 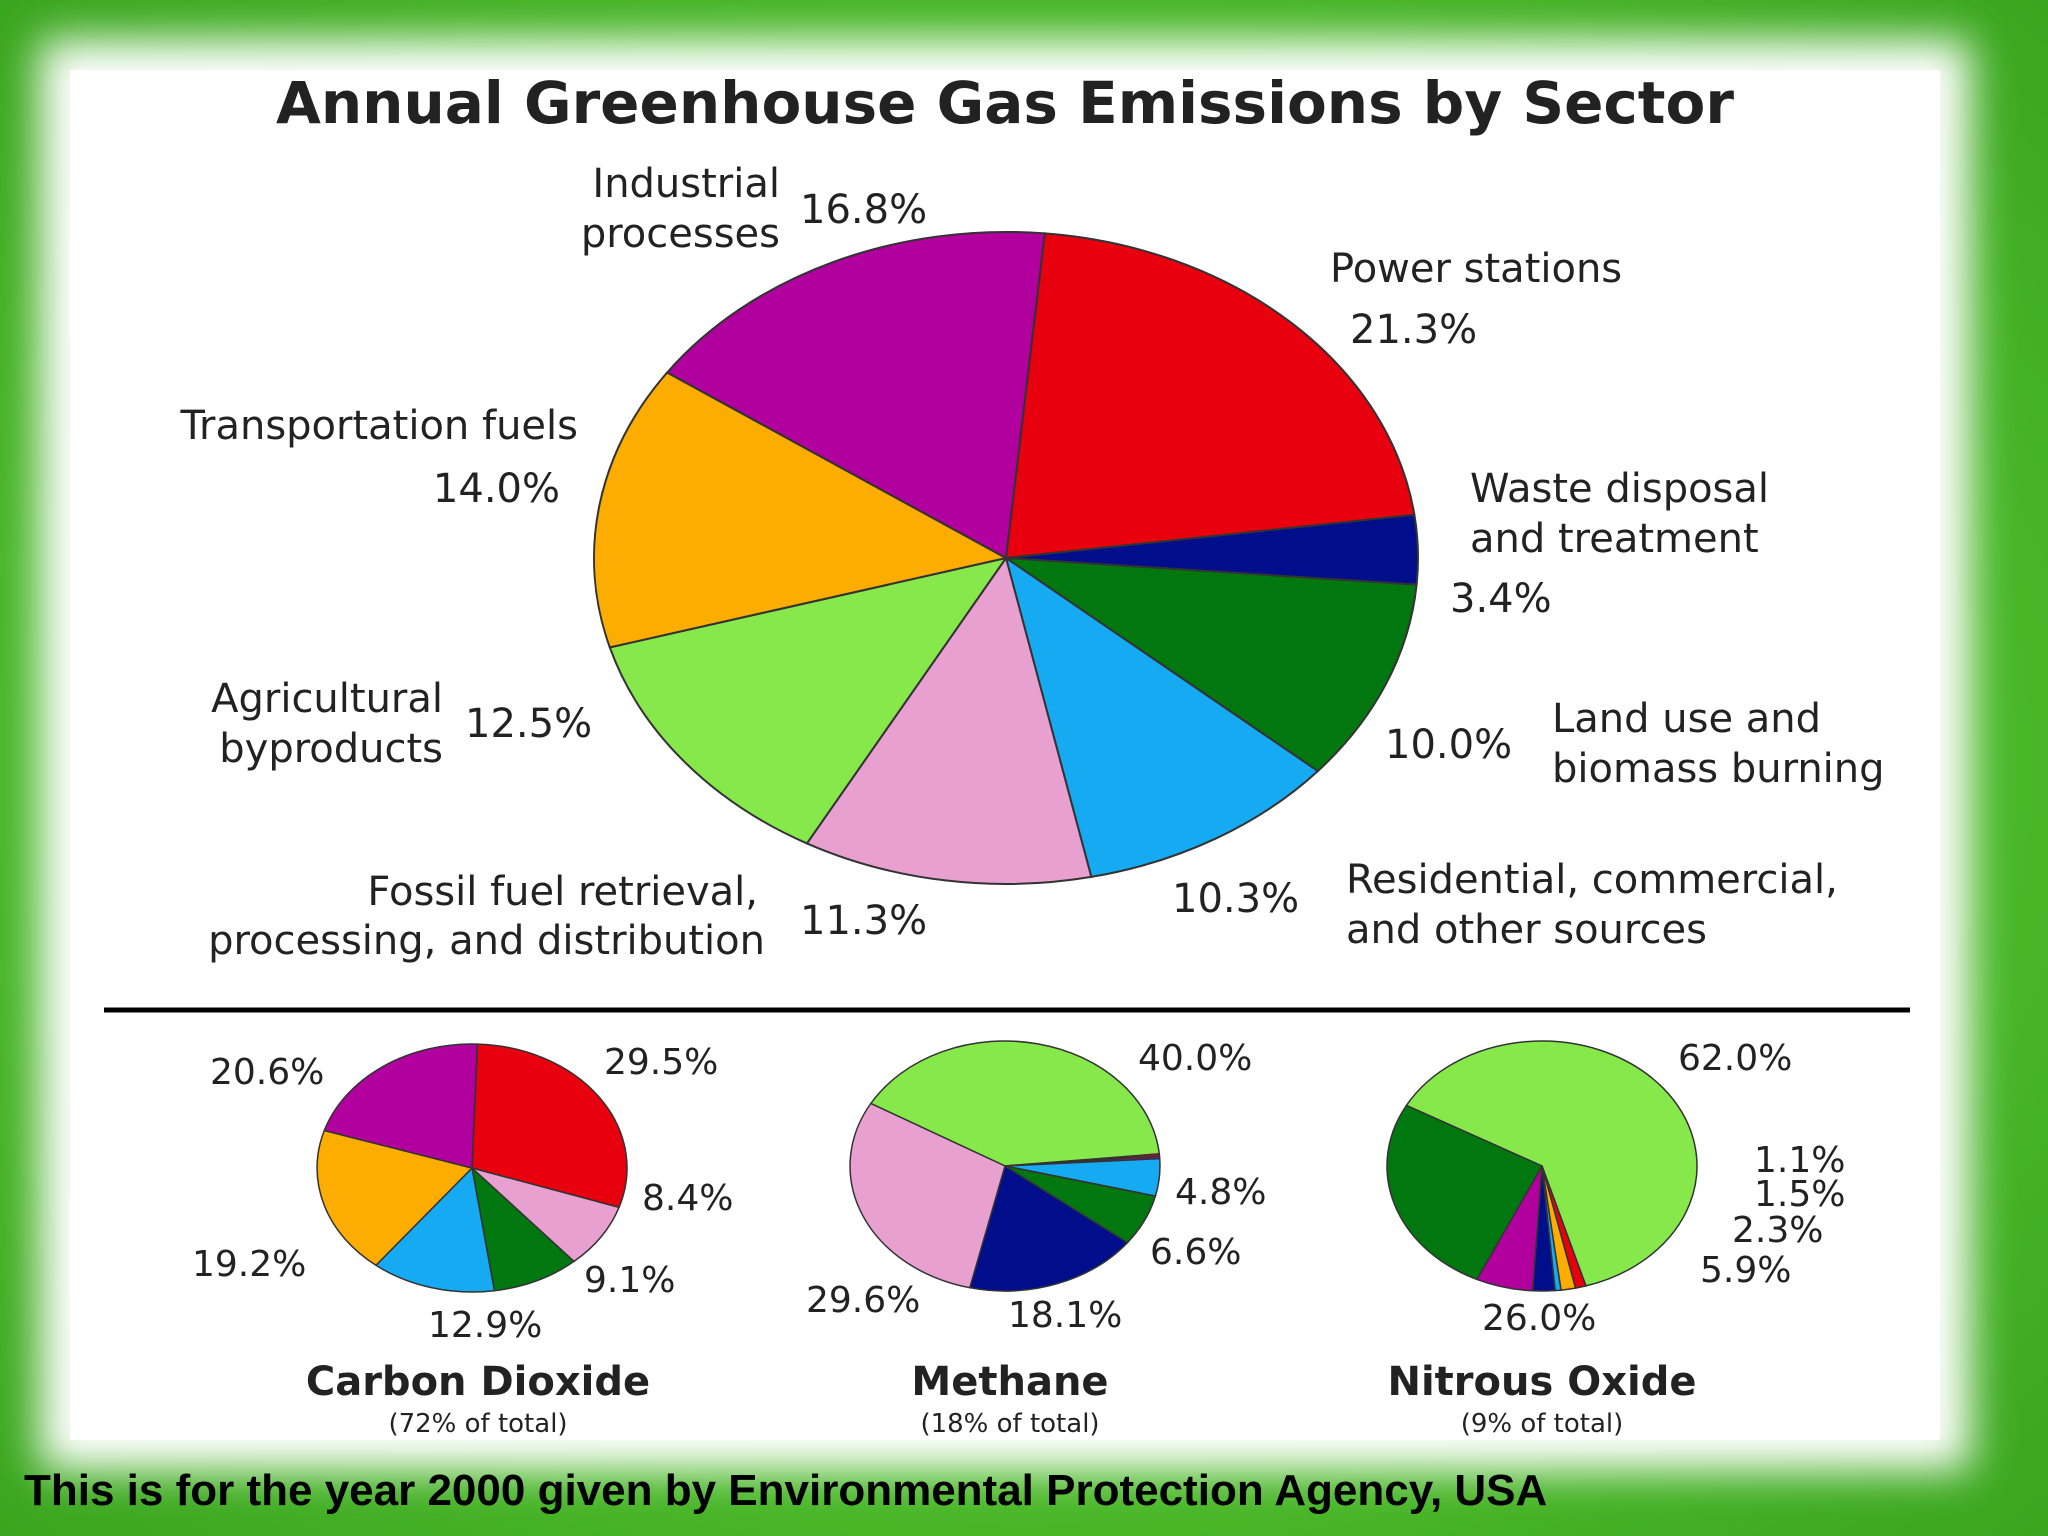 What do you see at coordinates (486, 941) in the screenshot?
I see `label-fossil-2: processing, and distribution` at bounding box center [486, 941].